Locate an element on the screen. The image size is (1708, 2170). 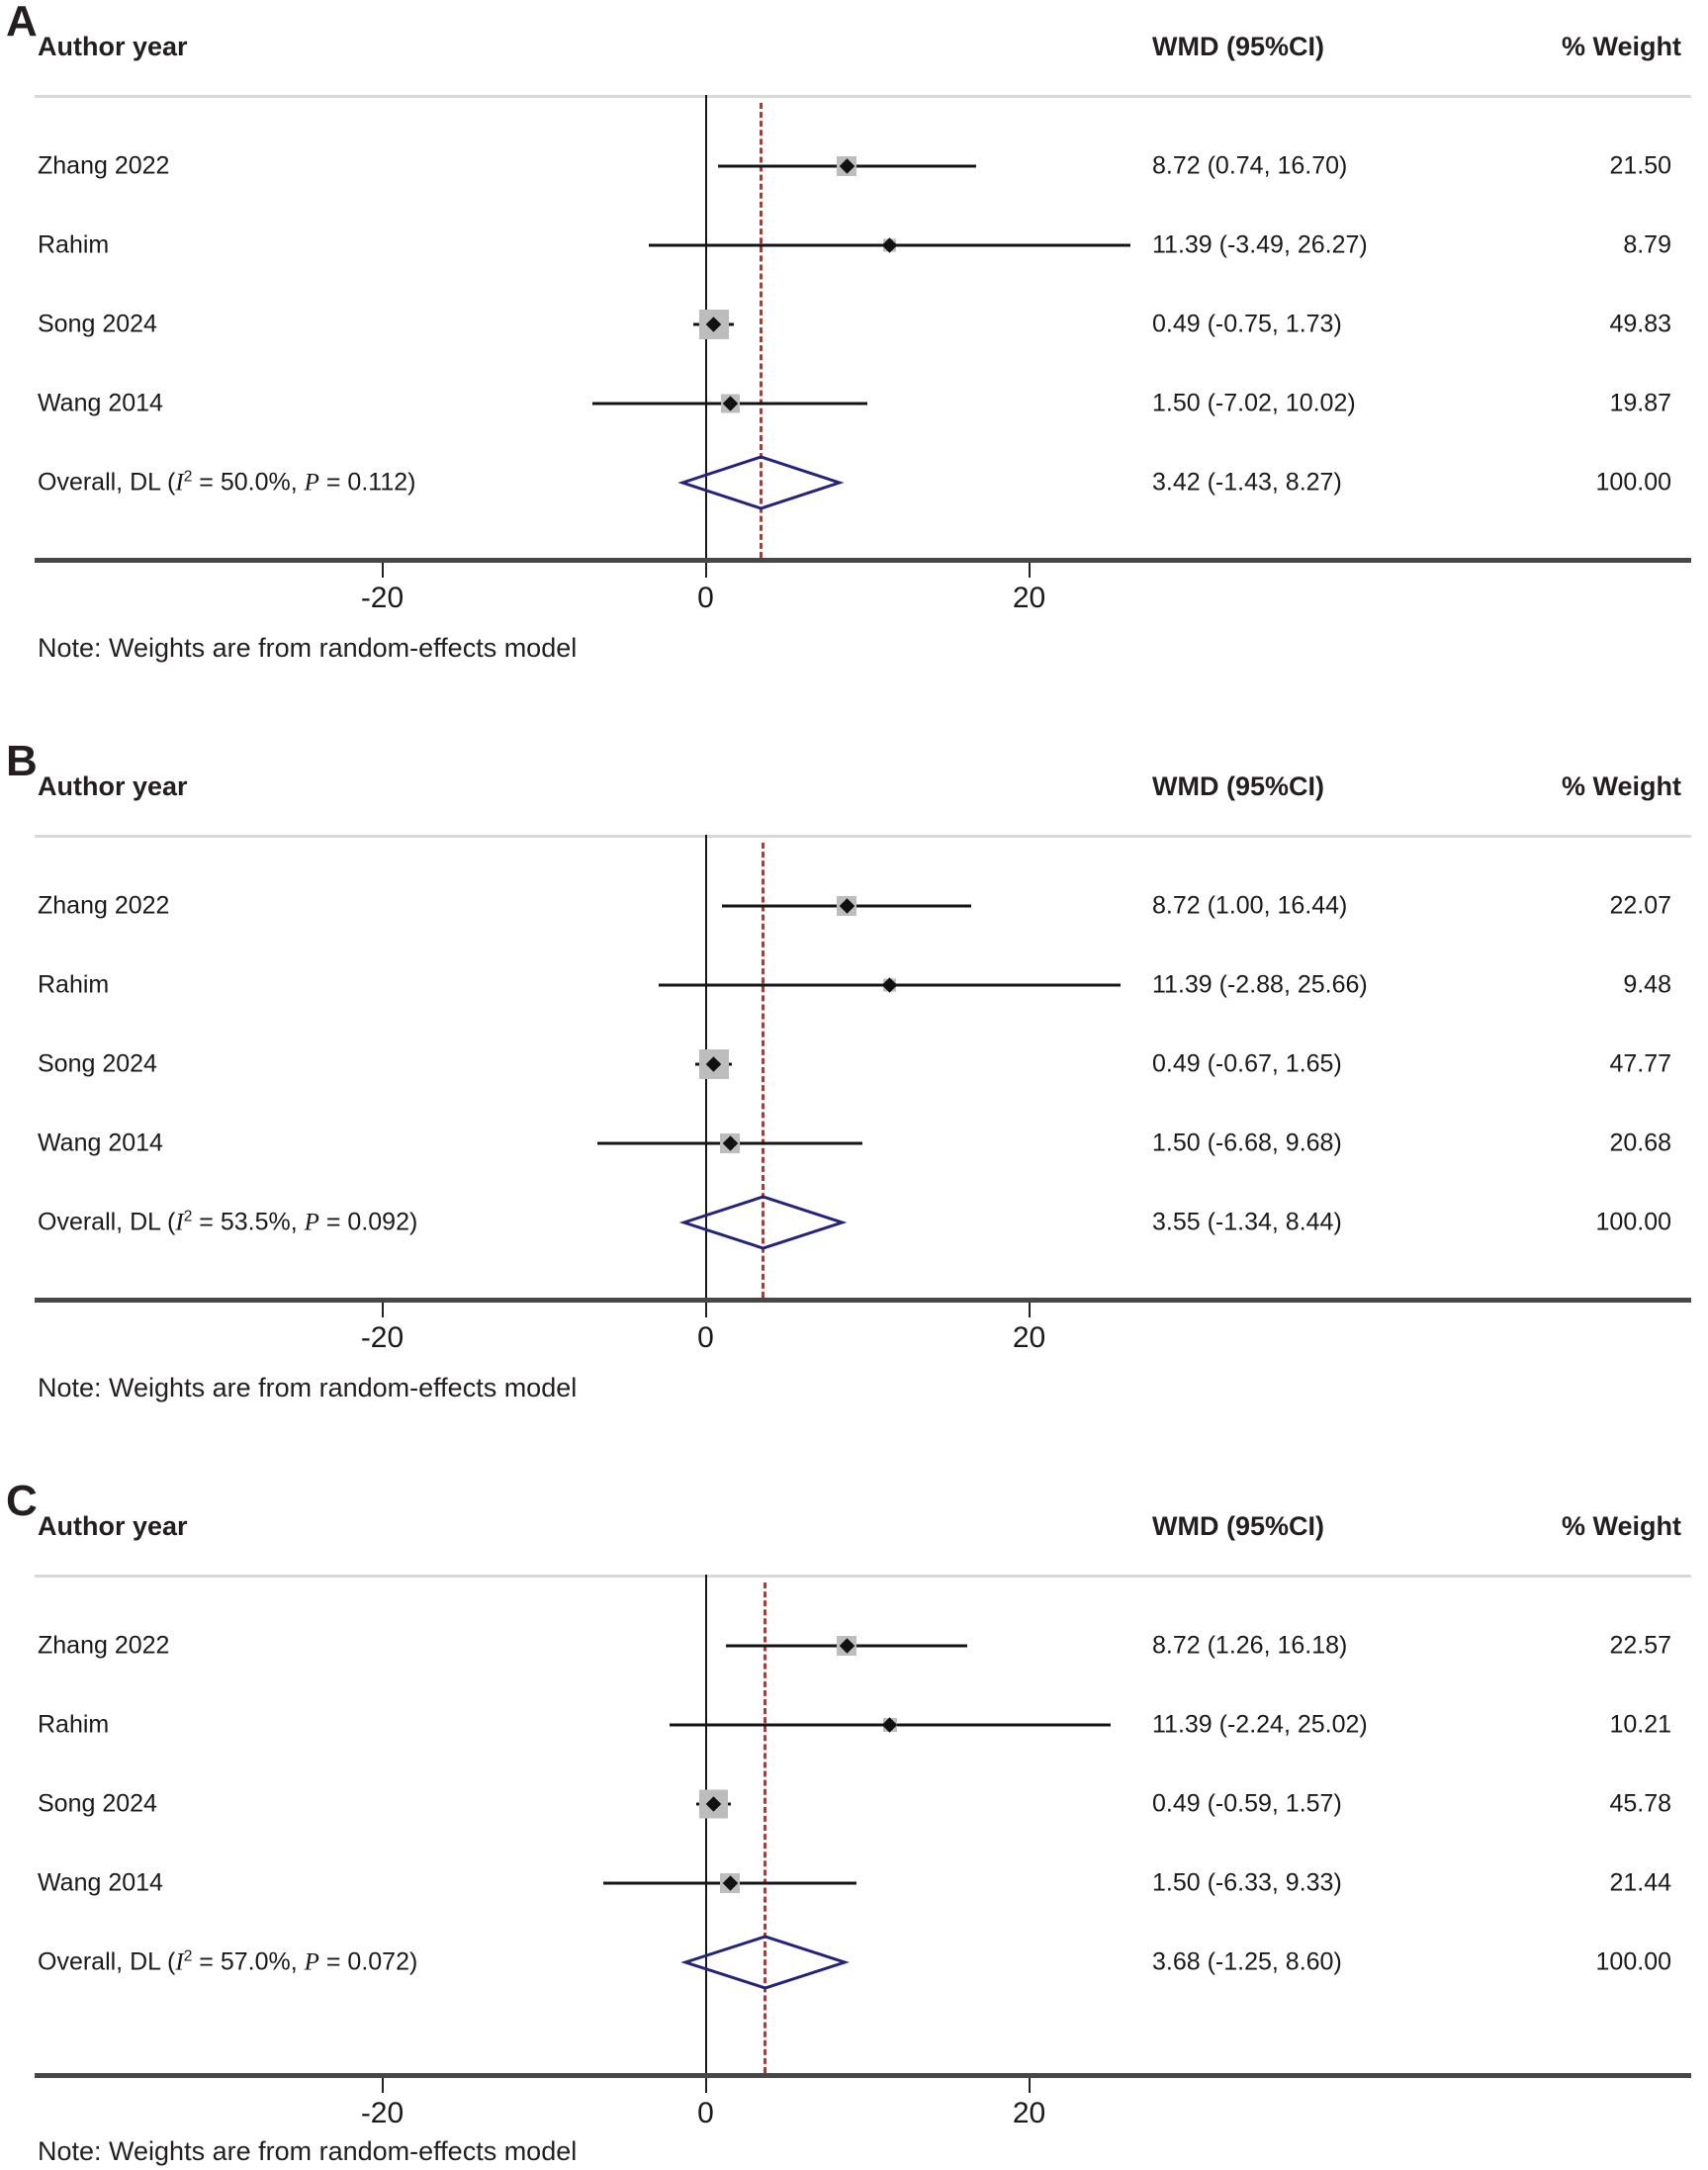
wmd-value: 0.49 (-0.75, 1.73) is located at coordinates (1247, 324).